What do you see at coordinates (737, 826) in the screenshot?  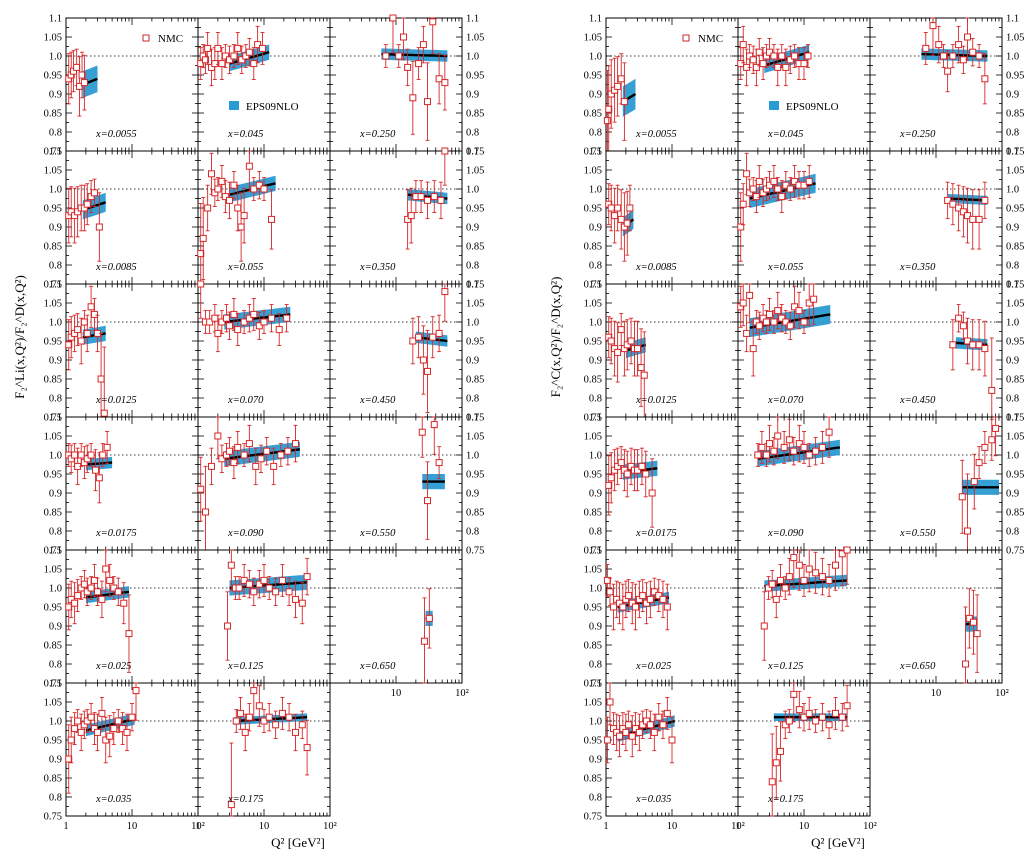 I see `x-tick-label: 1` at bounding box center [737, 826].